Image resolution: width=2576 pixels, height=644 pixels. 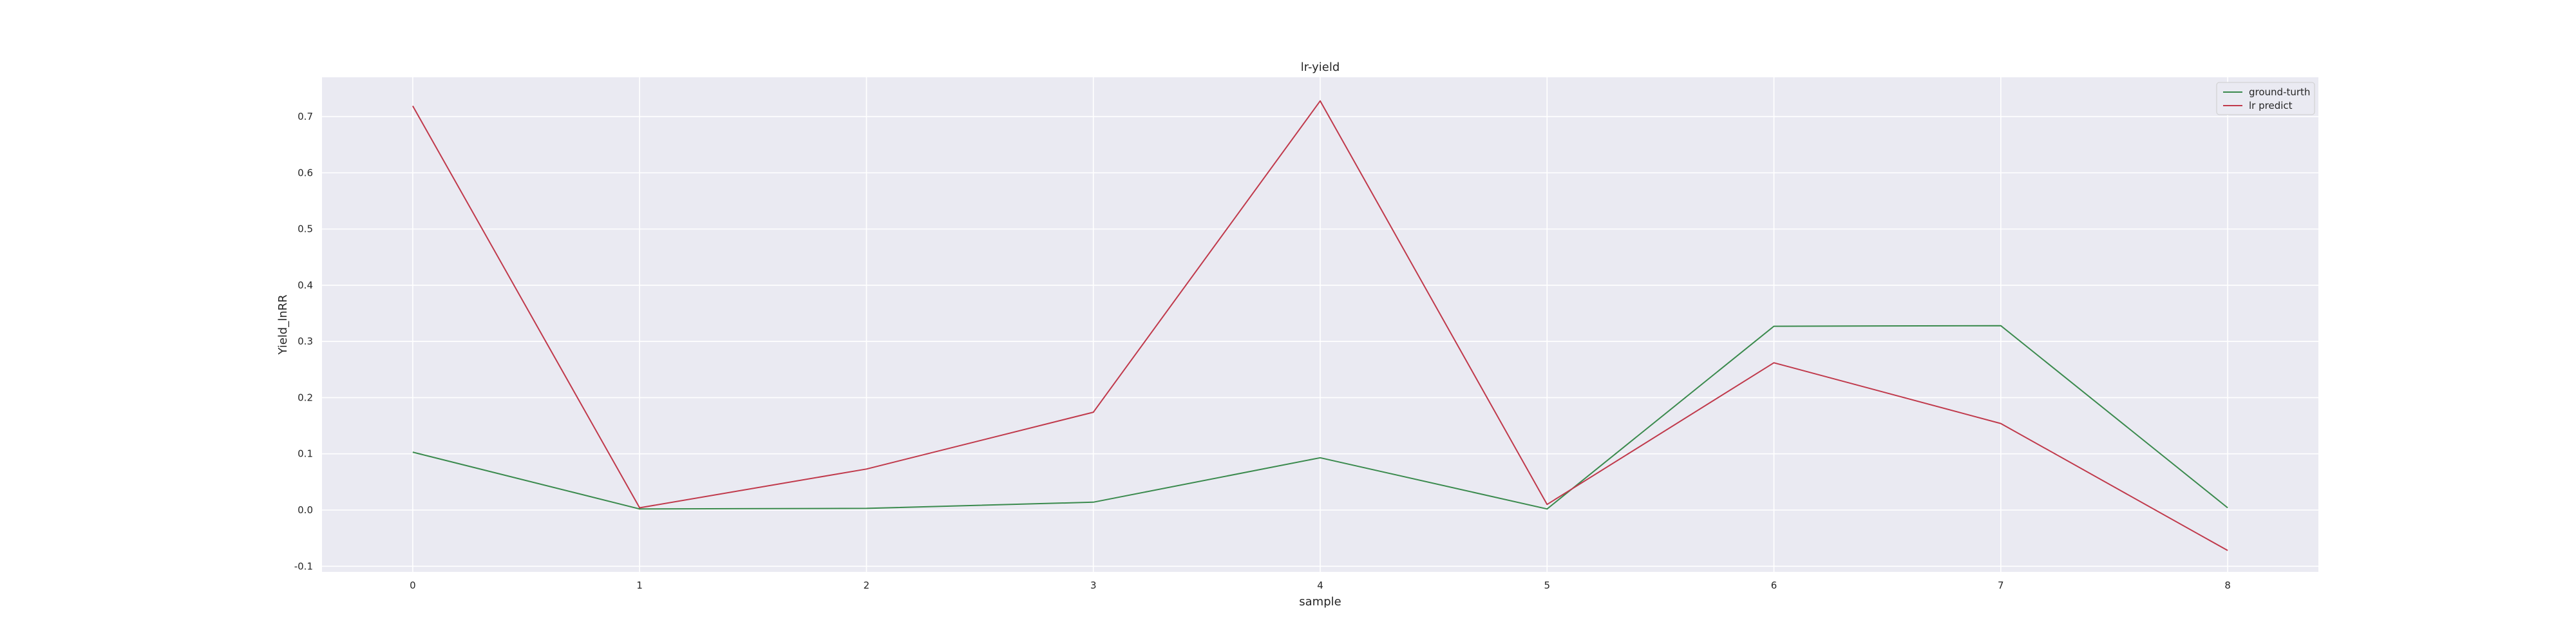 I want to click on x-tick-label: 0, so click(x=413, y=586).